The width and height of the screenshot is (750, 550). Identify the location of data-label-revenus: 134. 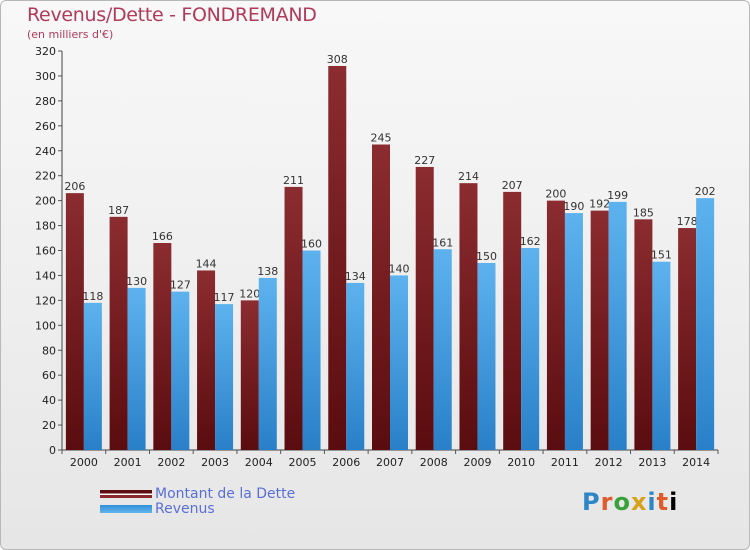
(355, 276).